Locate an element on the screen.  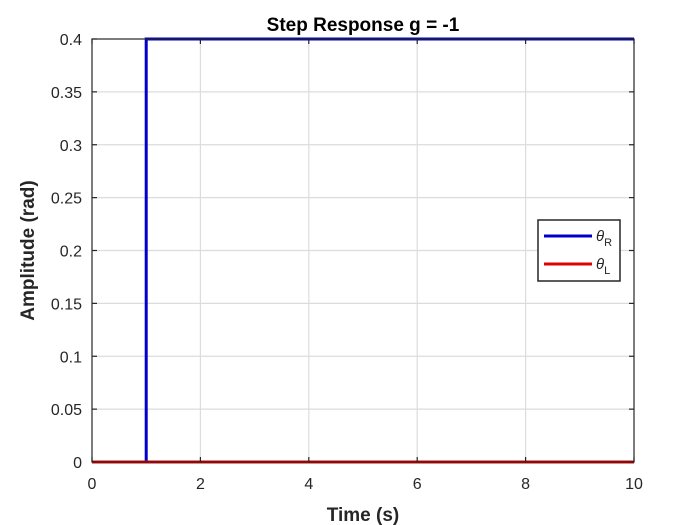
x-tick-label: 4 is located at coordinates (308, 484).